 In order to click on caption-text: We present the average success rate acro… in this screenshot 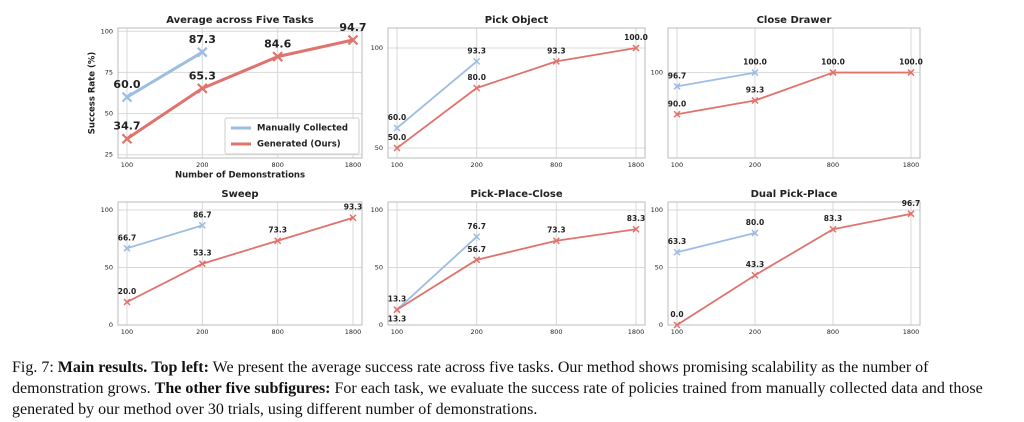, I will do `click(470, 378)`.